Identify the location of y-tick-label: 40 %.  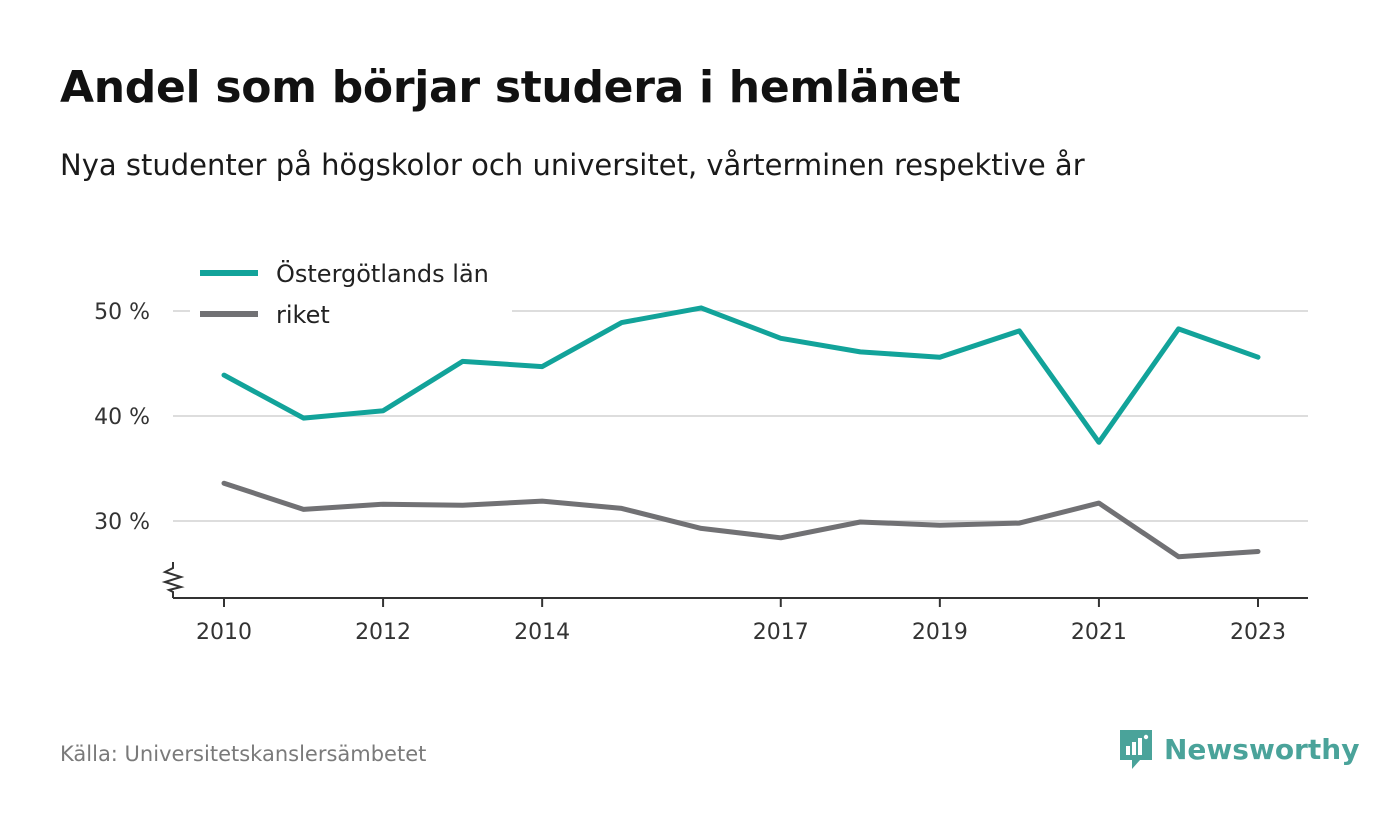
(122, 417).